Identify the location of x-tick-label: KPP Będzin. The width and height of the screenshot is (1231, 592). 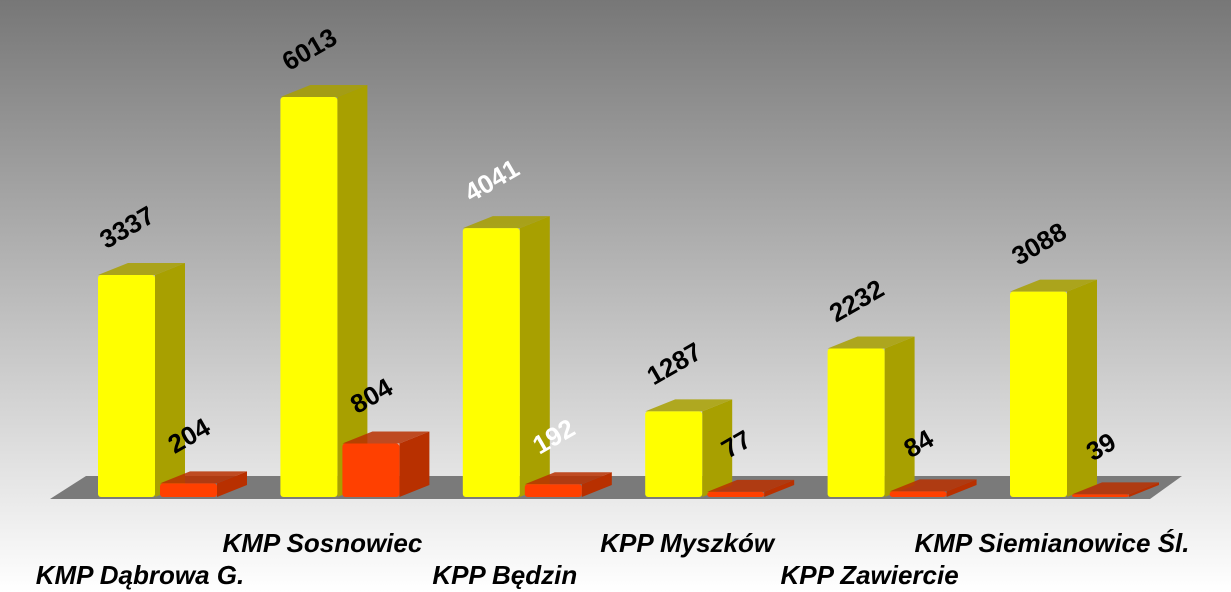
(504, 575).